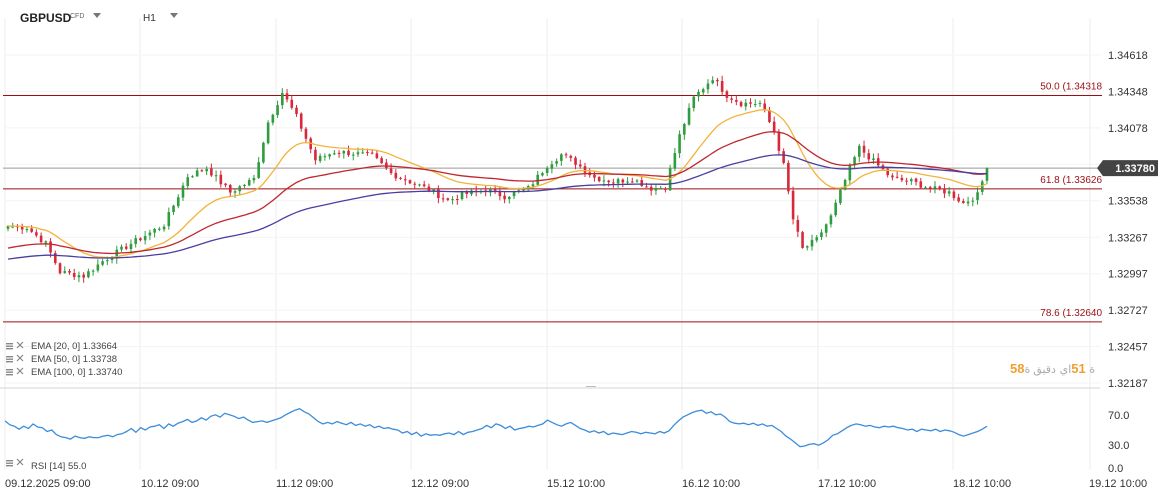 The height and width of the screenshot is (499, 1170). I want to click on ema-legend-row: EMA [20, 0] 1.33664, so click(61, 346).